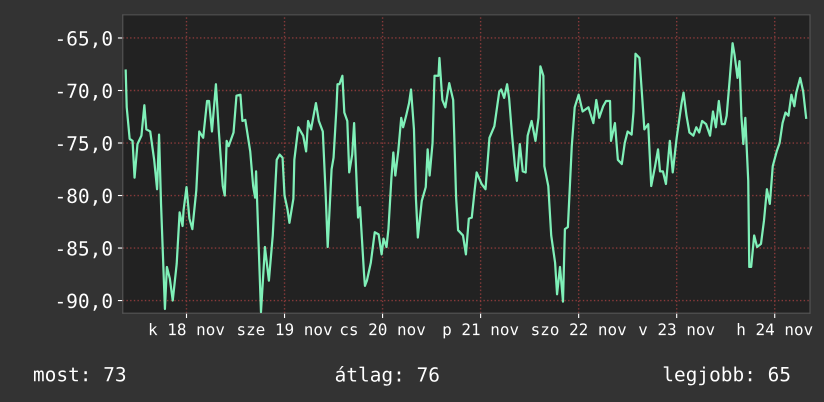  I want to click on y-tick-label: -70,0, so click(85, 92).